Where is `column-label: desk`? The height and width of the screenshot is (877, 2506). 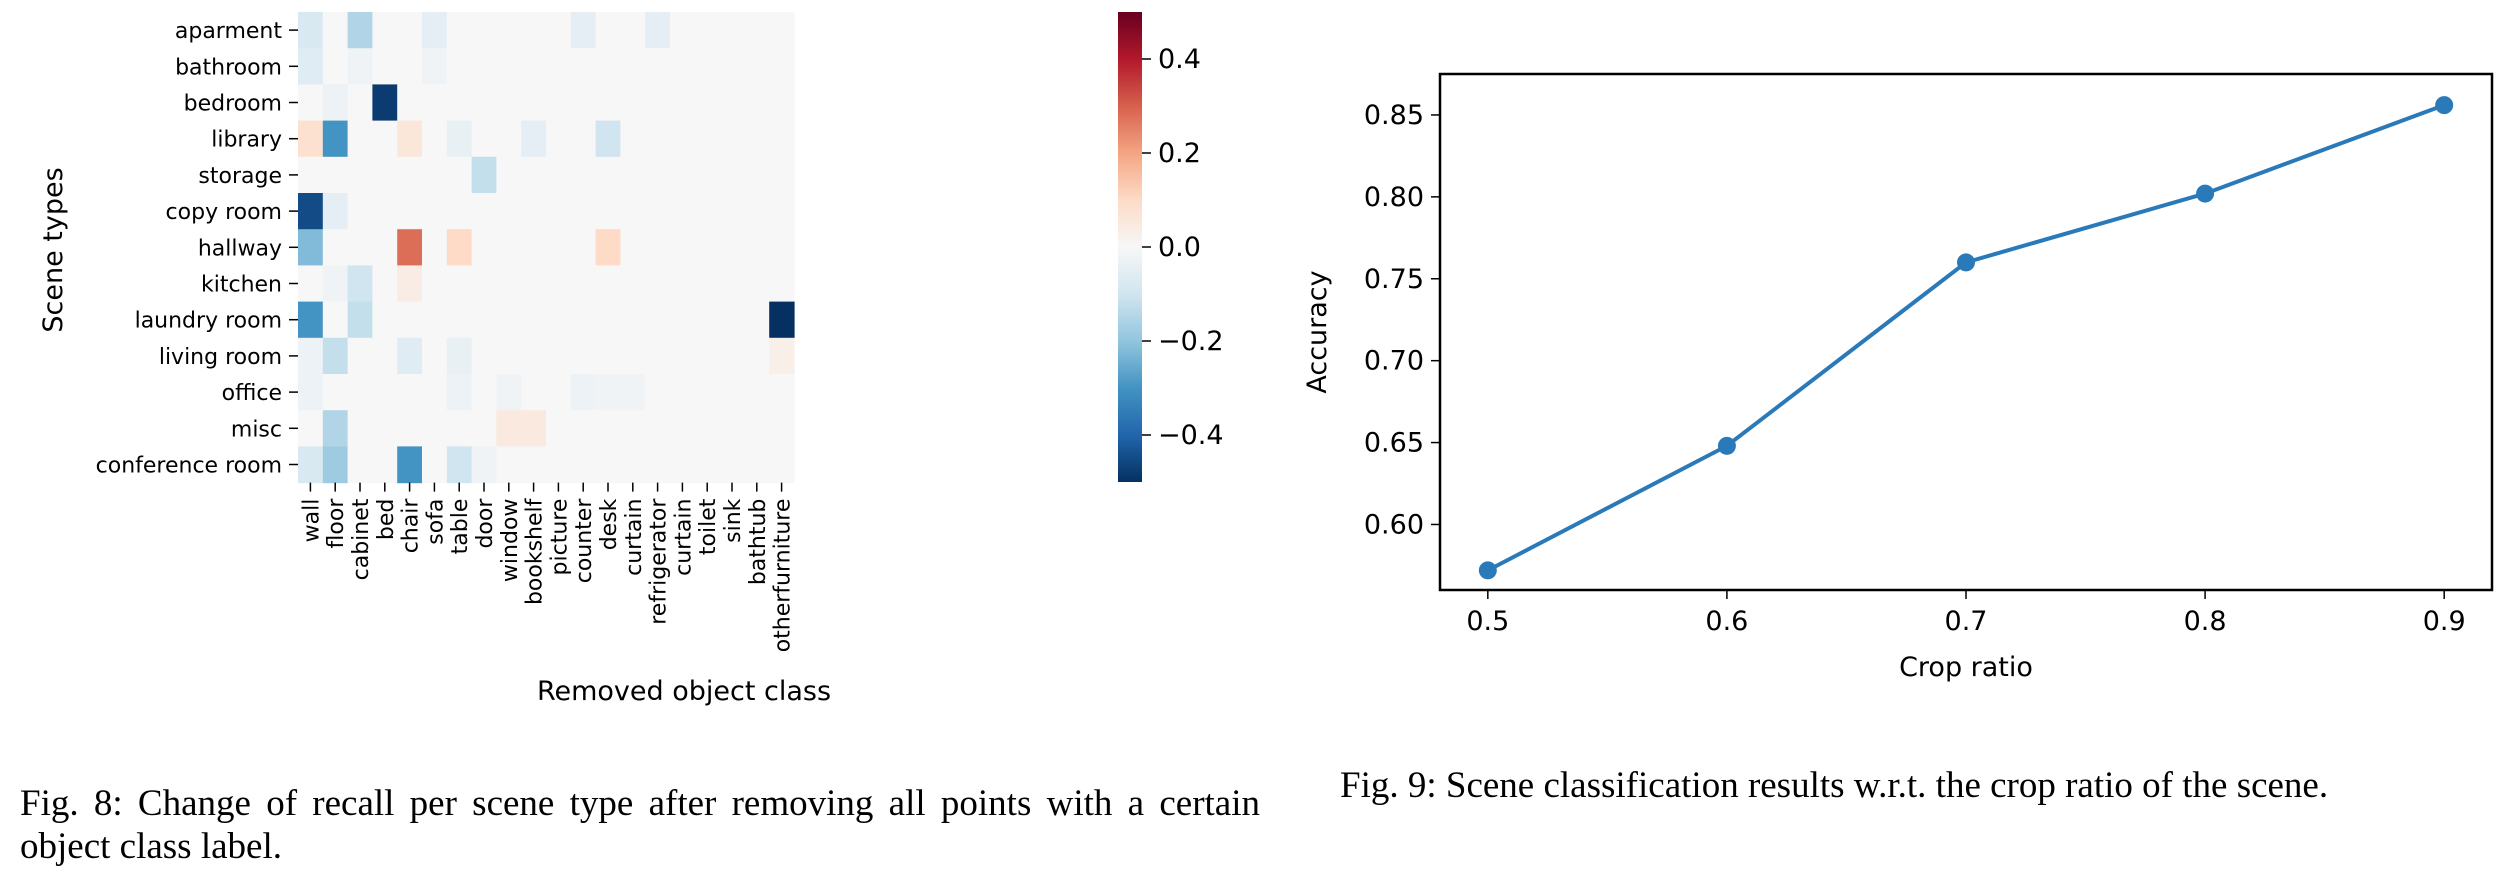 column-label: desk is located at coordinates (609, 524).